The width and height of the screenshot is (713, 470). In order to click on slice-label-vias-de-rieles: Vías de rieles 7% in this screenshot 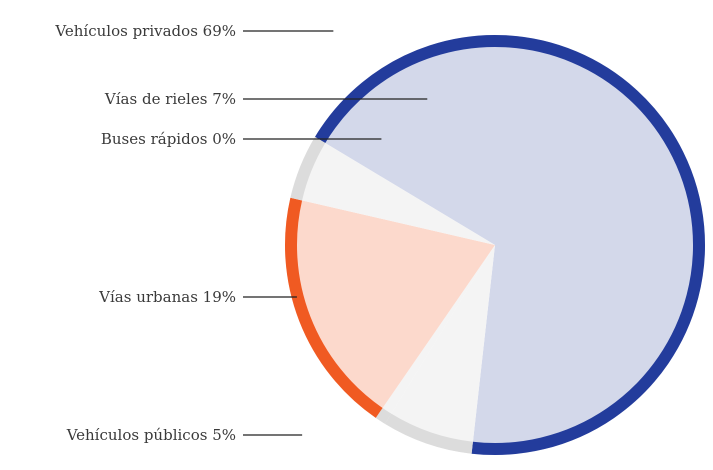, I will do `click(170, 99)`.